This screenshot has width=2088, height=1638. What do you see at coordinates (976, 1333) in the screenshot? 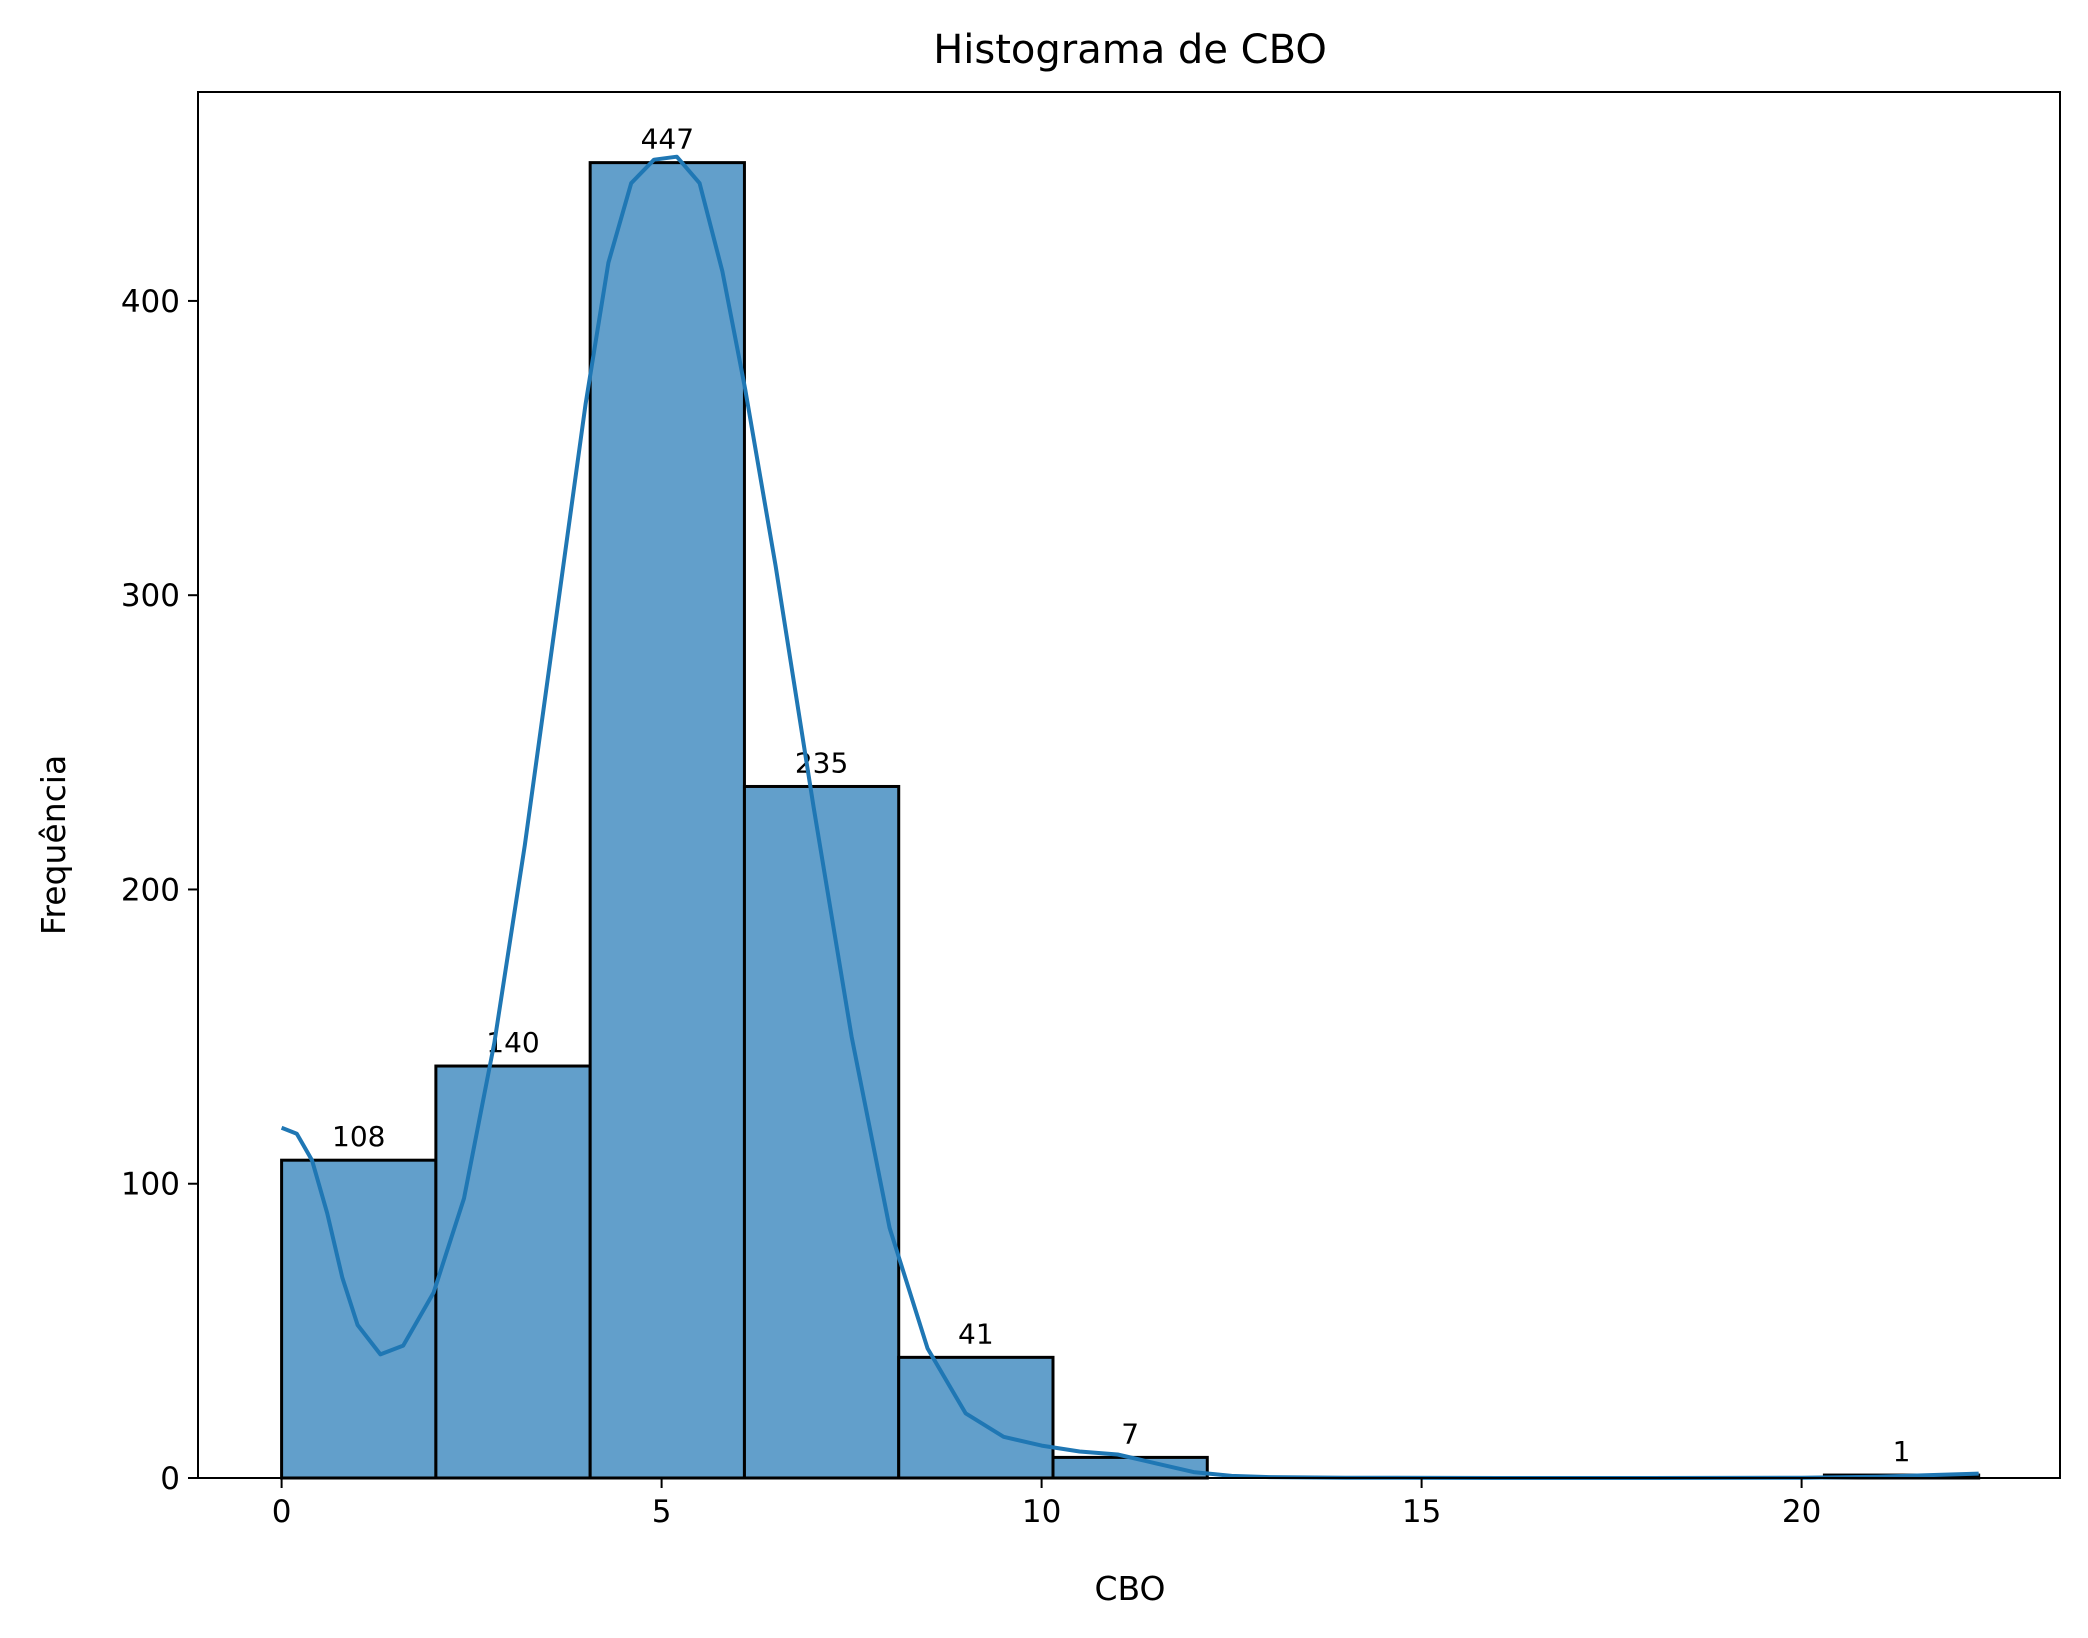
I see `bar-value-label-4: 41` at bounding box center [976, 1333].